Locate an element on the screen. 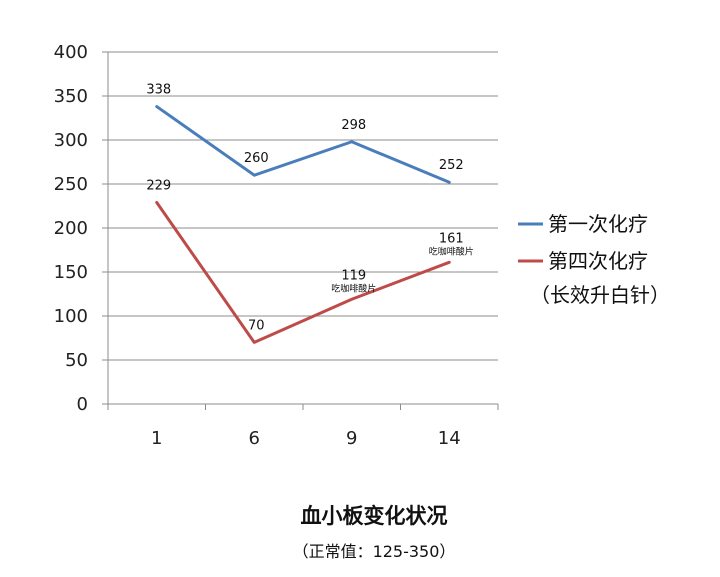  legend-label-series-1: 第一次化疗 is located at coordinates (598, 224).